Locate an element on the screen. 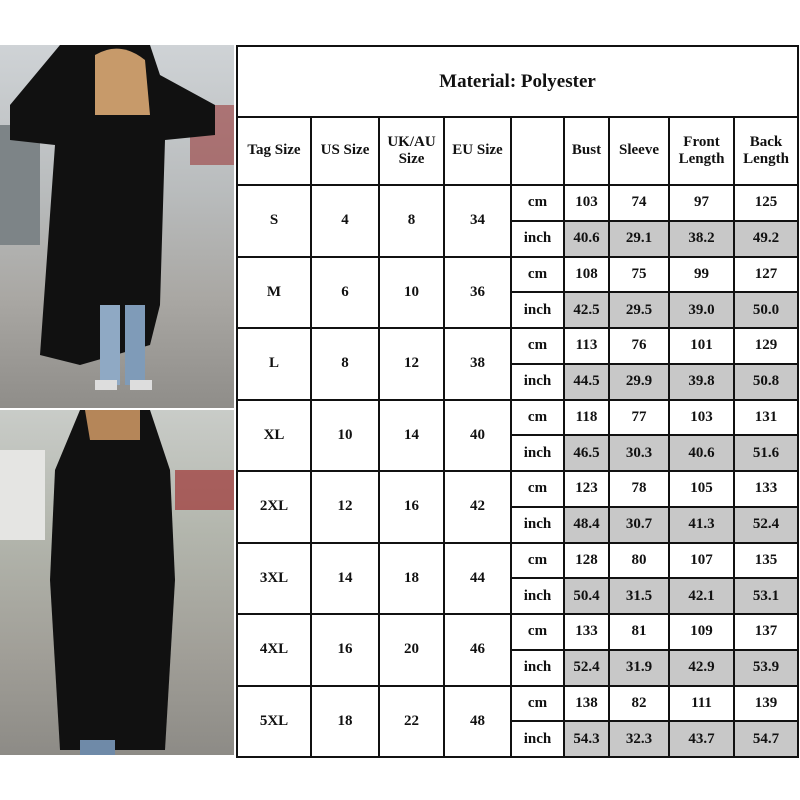 This screenshot has height=800, width=800. uk-au-size-cell: 20 is located at coordinates (411, 650).